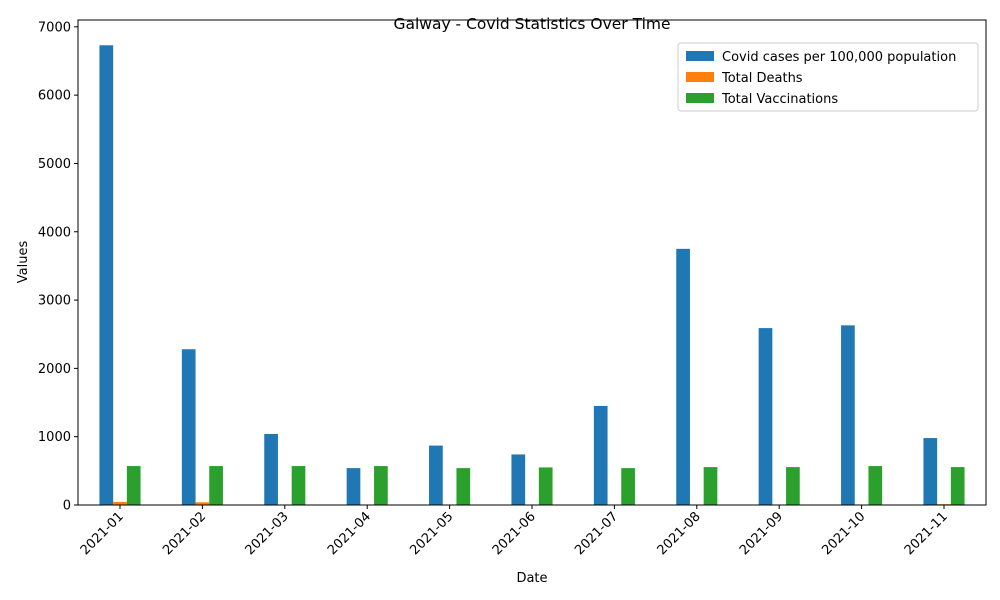 This screenshot has width=1000, height=600. Describe the element at coordinates (102, 533) in the screenshot. I see `x-tick-label: 2021-01` at that location.